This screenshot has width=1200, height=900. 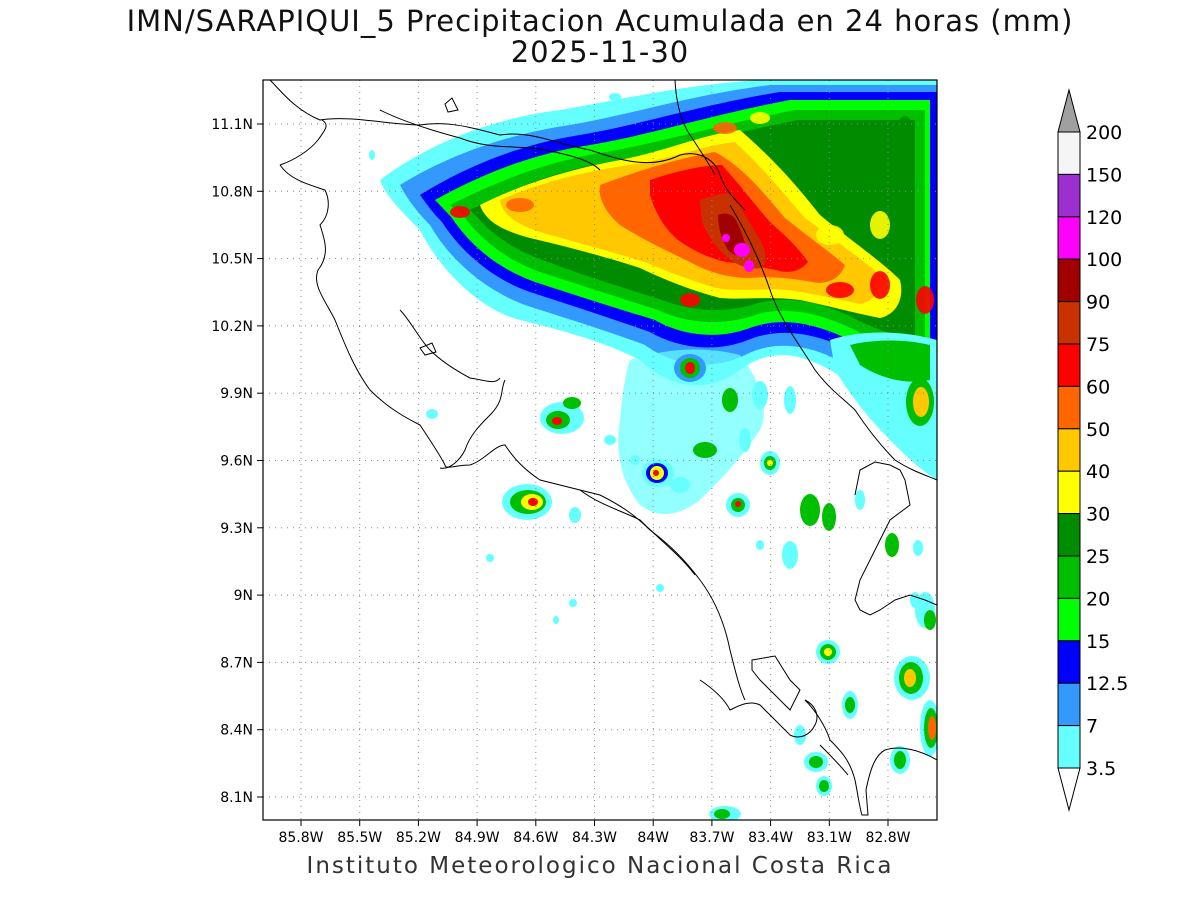 What do you see at coordinates (653, 838) in the screenshot?
I see `lon-tick-label: 84W` at bounding box center [653, 838].